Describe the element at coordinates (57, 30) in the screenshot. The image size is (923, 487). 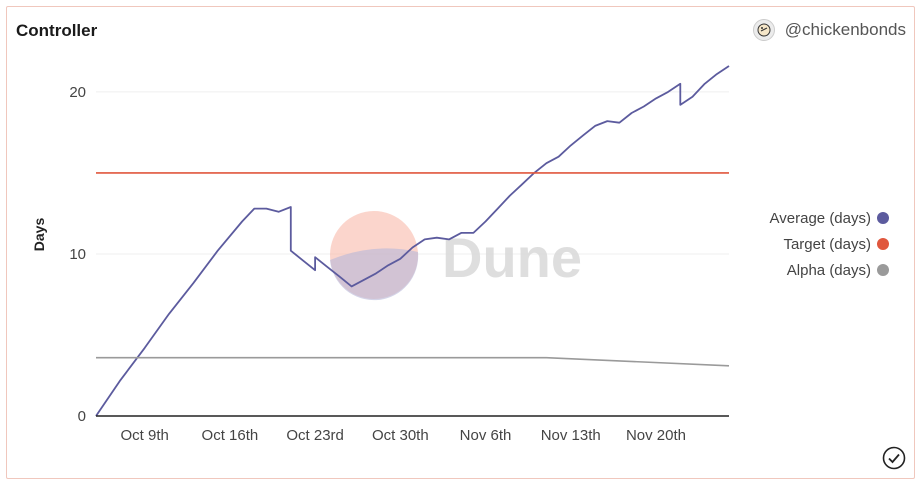
I see `chart-title: Controller` at that location.